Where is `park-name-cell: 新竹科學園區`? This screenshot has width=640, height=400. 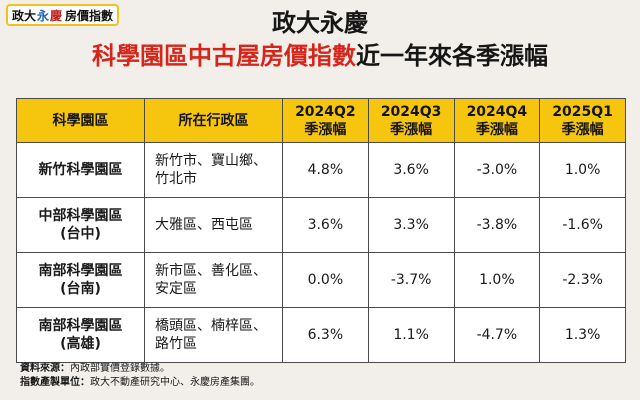 park-name-cell: 新竹科學園區 is located at coordinates (80, 170).